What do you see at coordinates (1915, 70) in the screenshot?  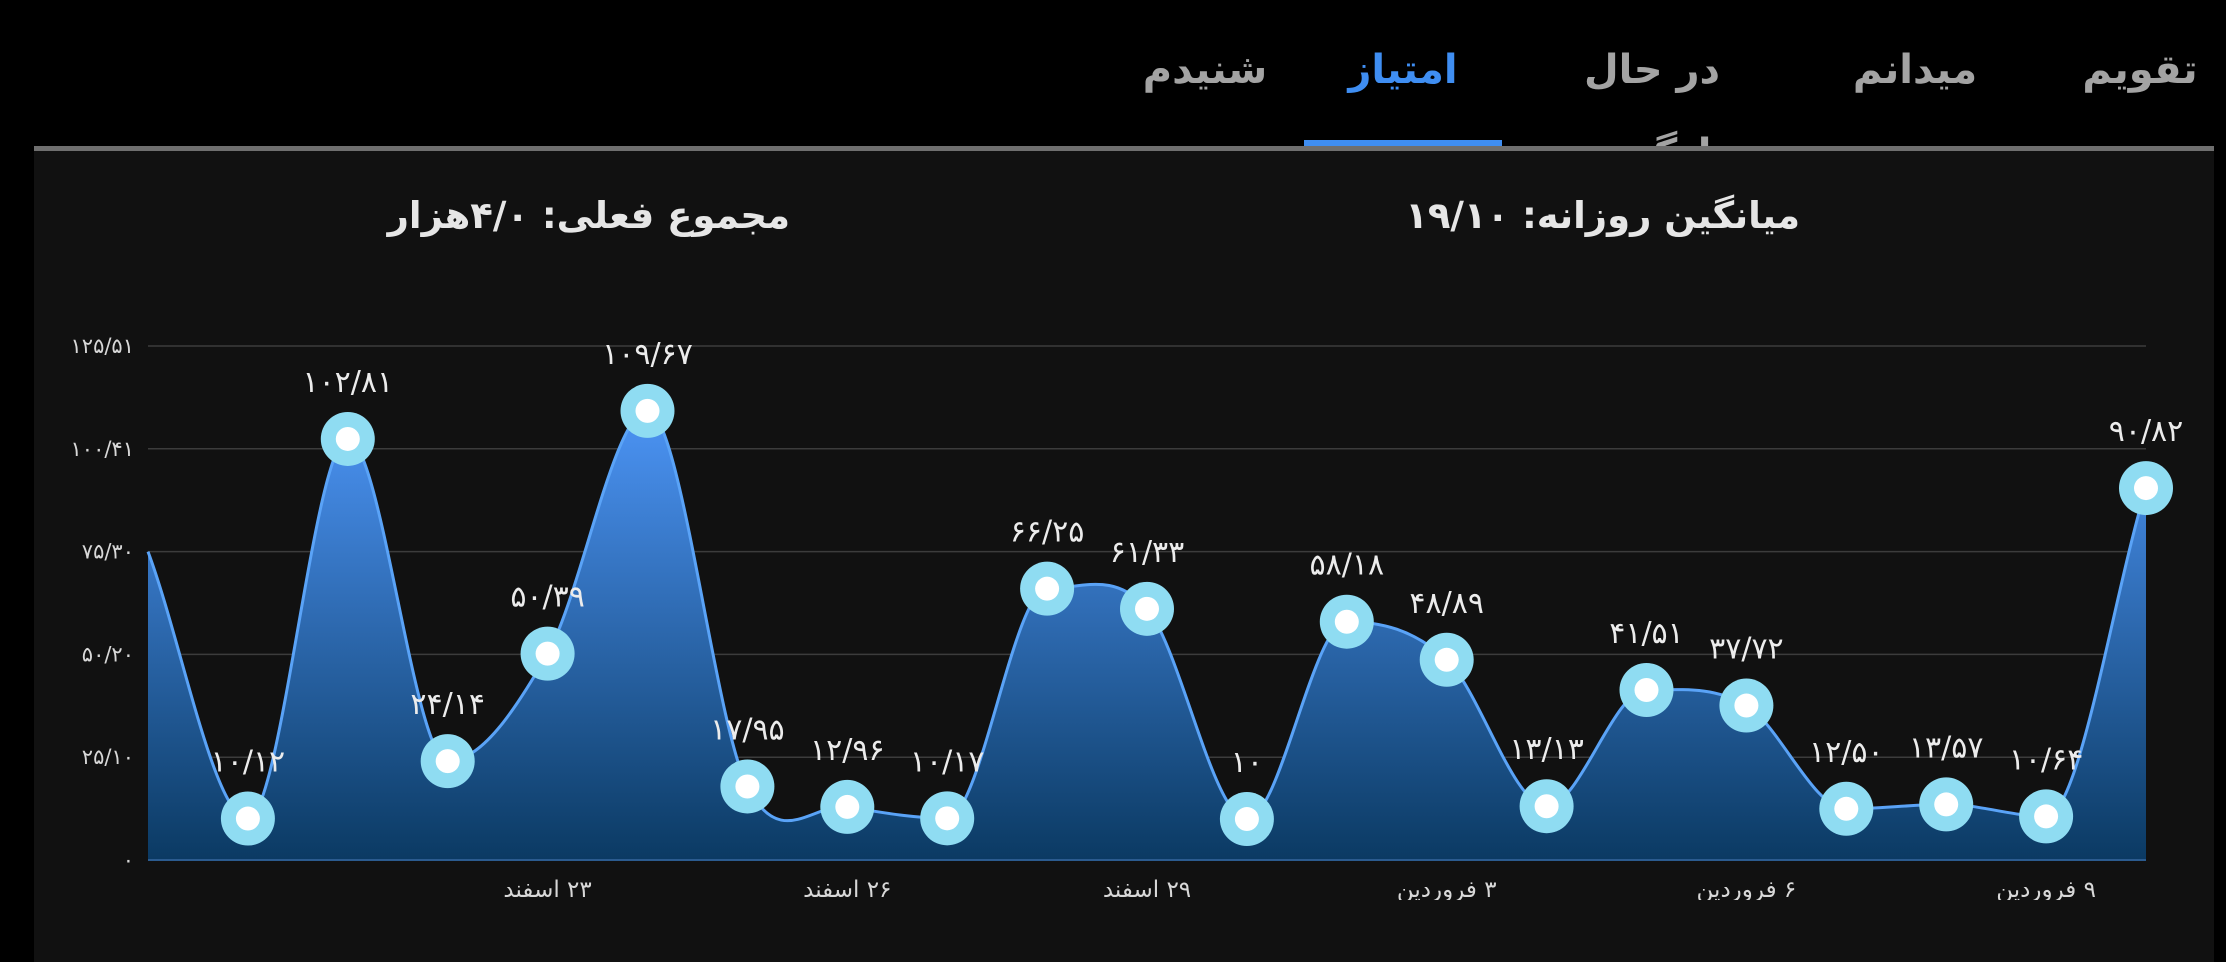 I see `tab-i-know: میدانم` at bounding box center [1915, 70].